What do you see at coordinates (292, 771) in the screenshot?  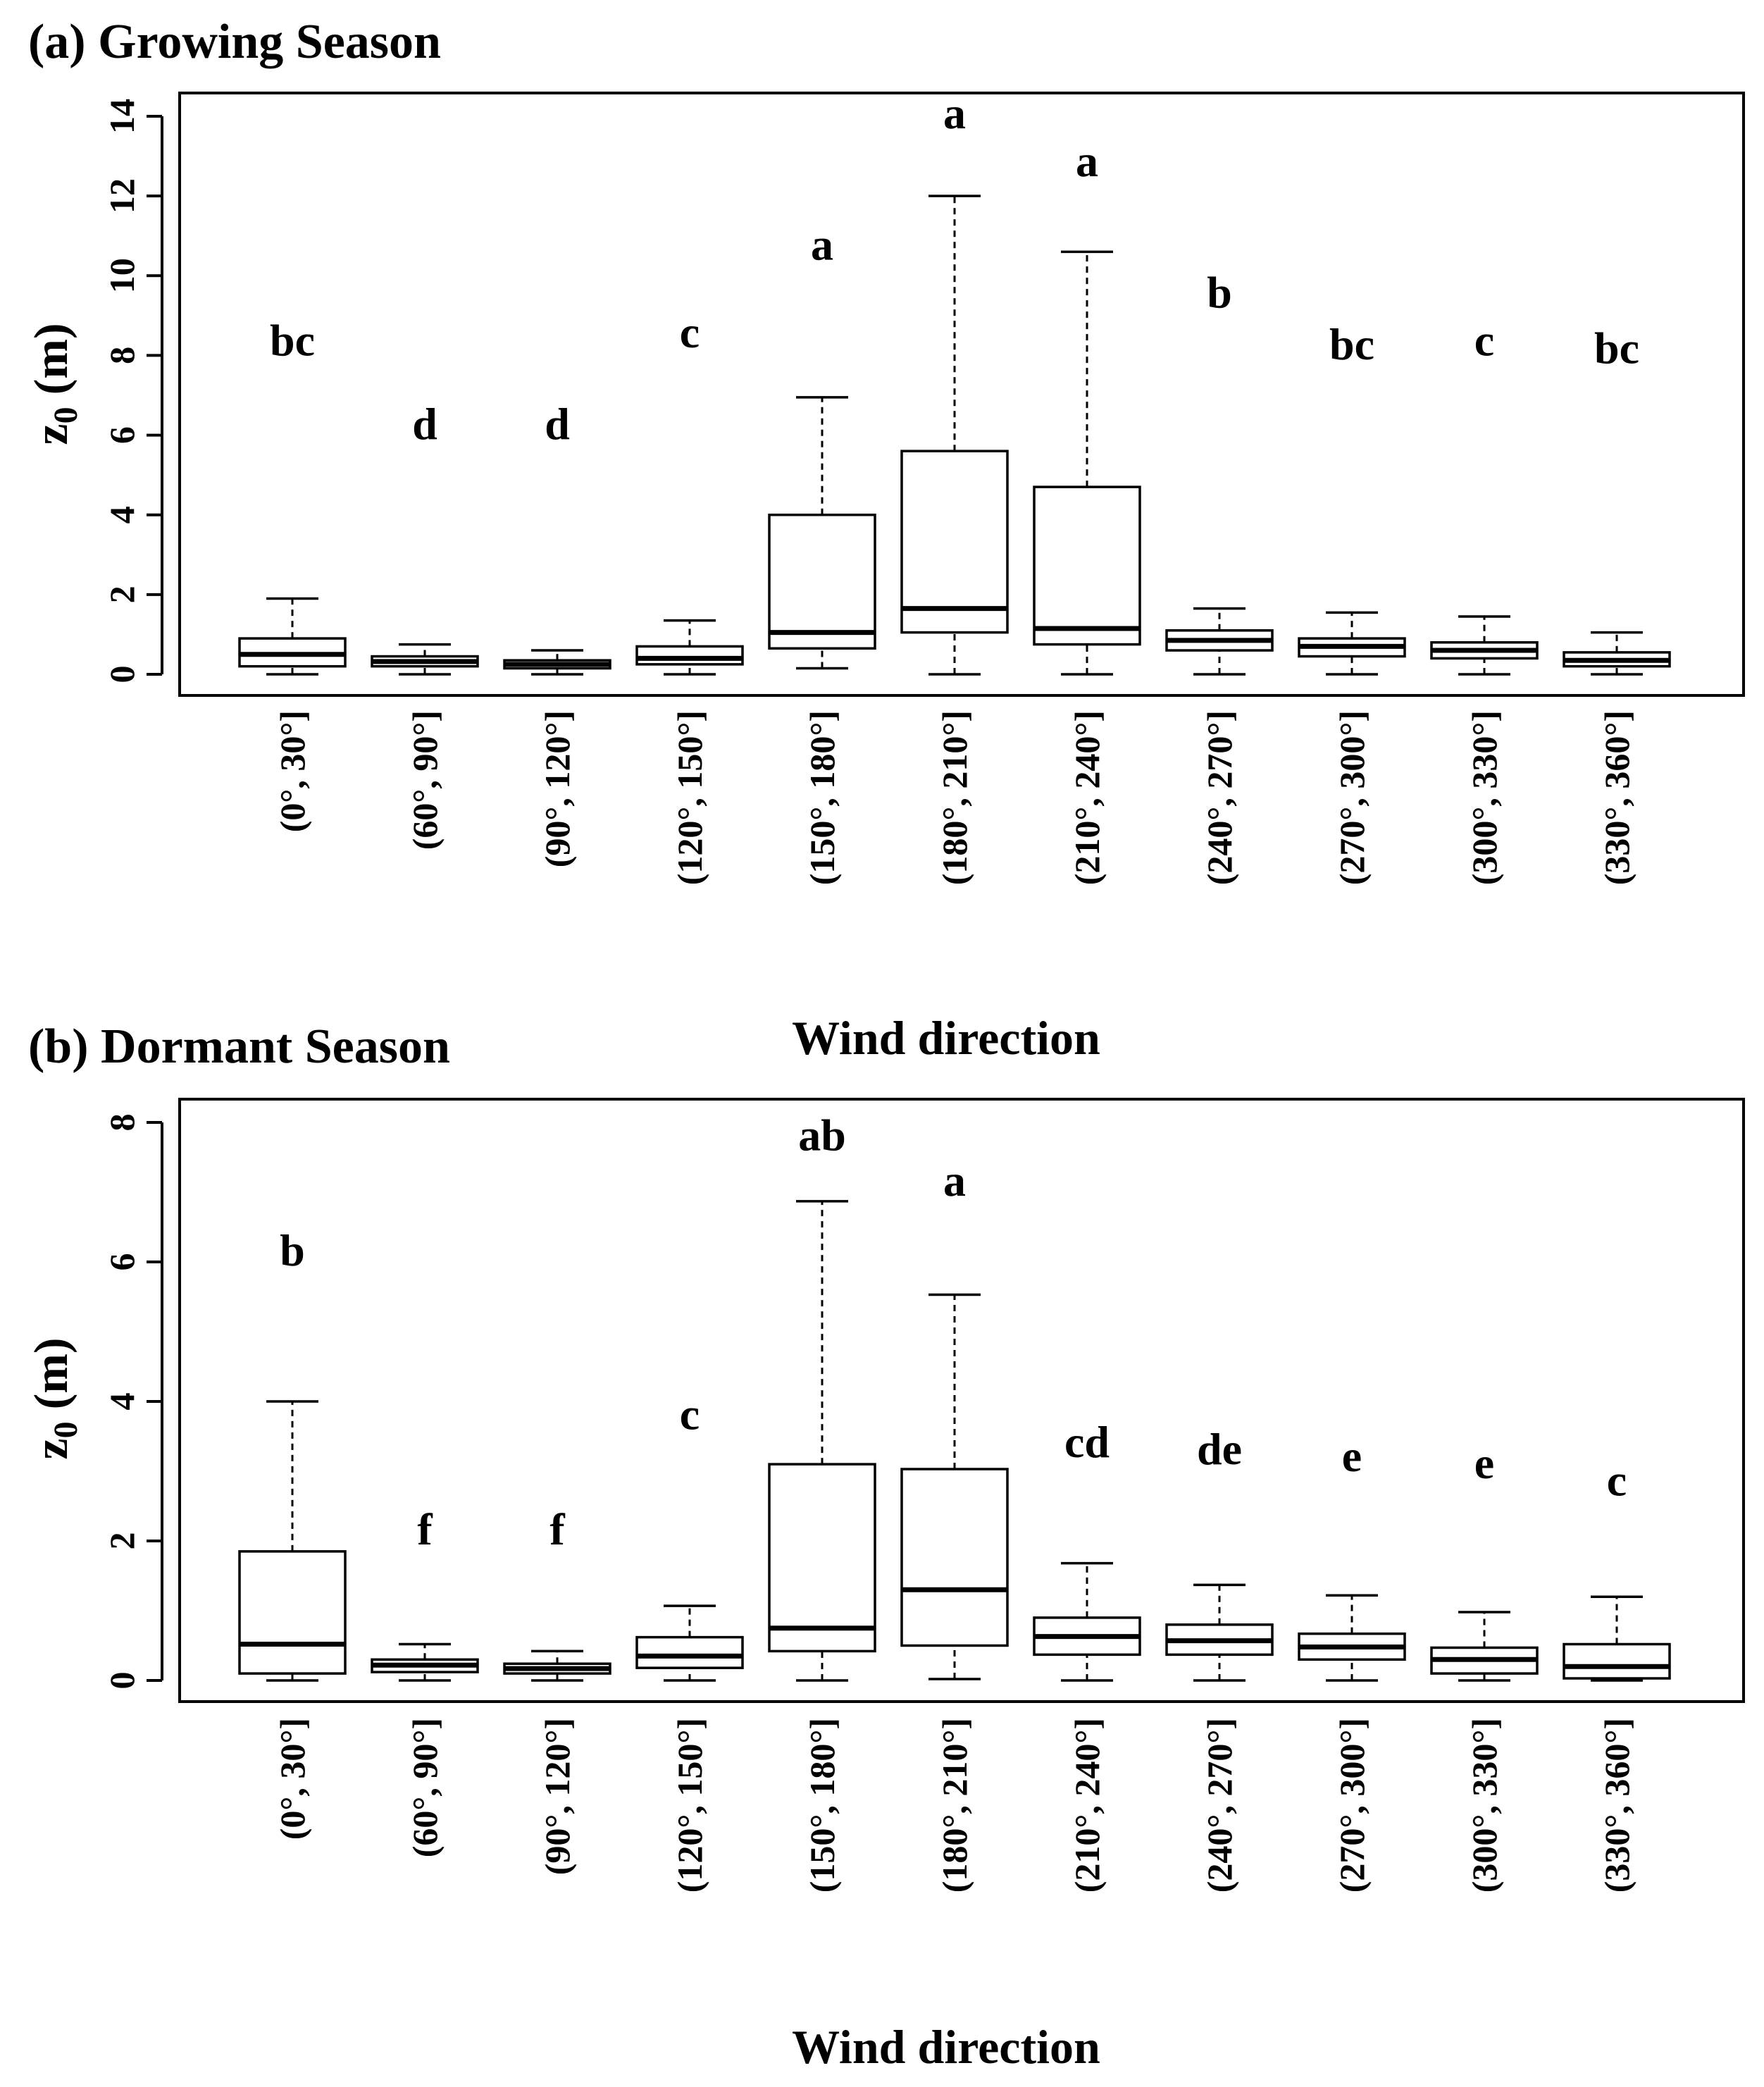 I see `panel-a-x-category-label-1: (0°, 30°]` at bounding box center [292, 771].